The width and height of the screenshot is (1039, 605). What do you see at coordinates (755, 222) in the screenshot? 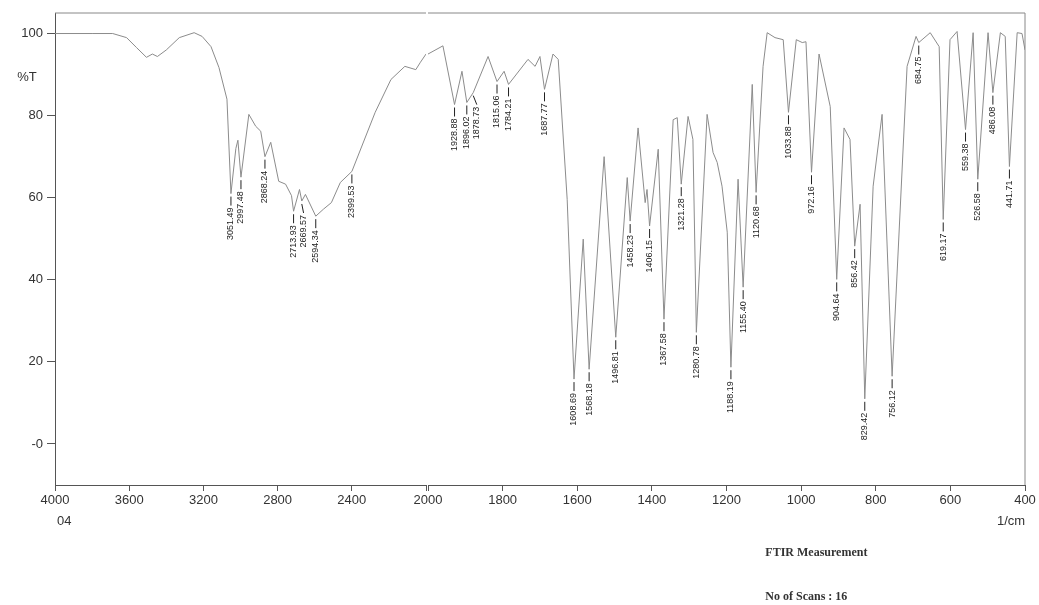
I see `annotation: 1120.68` at bounding box center [755, 222].